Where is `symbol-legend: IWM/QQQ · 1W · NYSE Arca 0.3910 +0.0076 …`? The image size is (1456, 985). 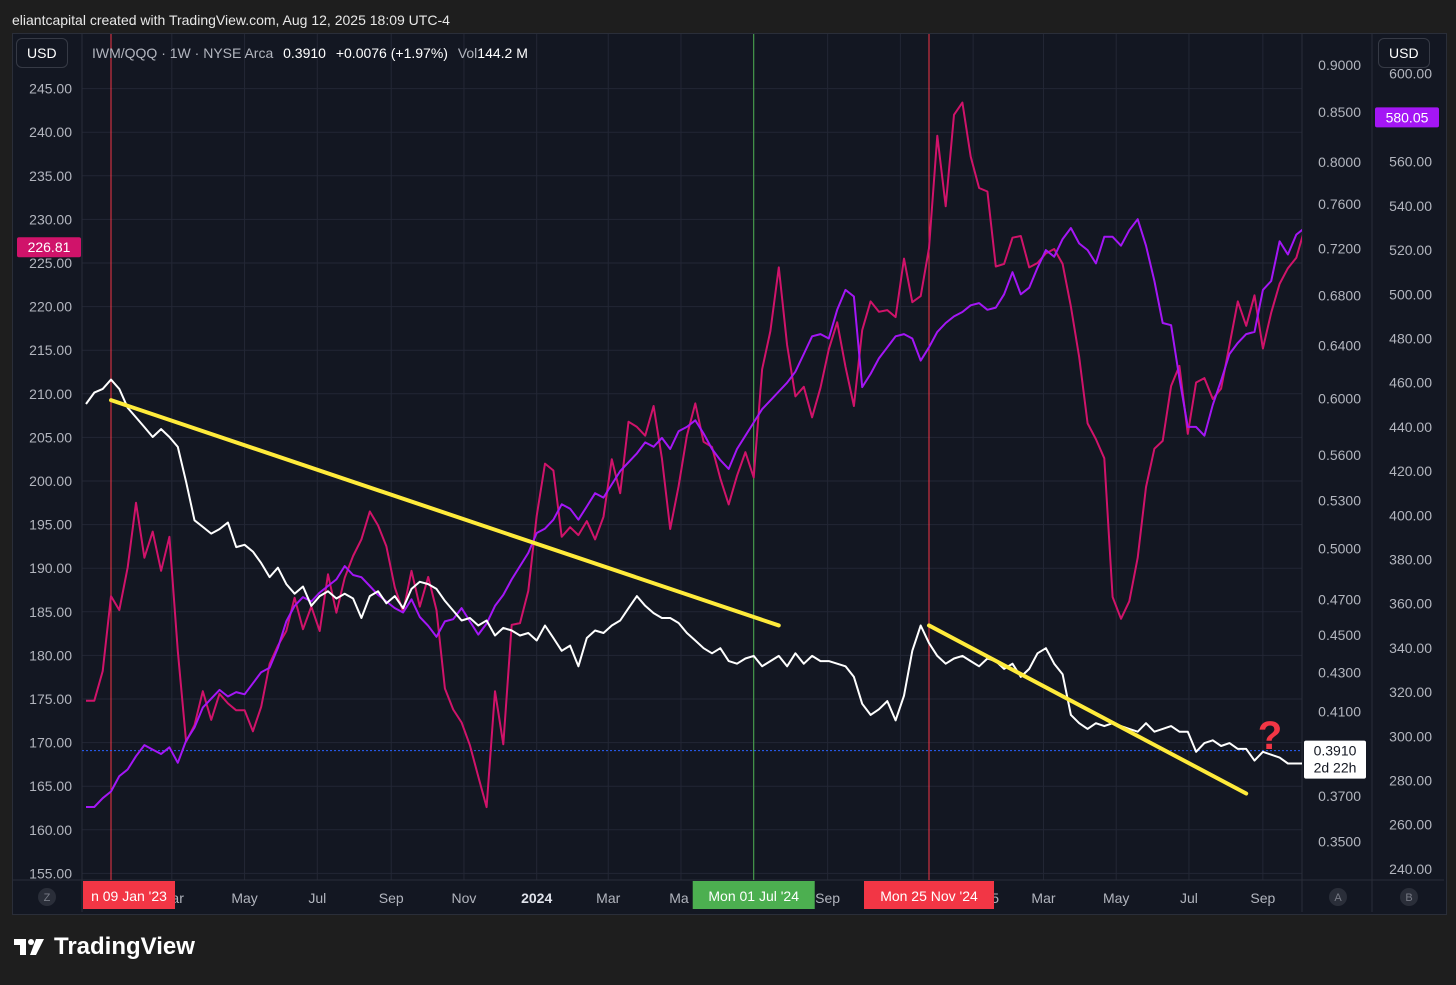 symbol-legend: IWM/QQQ · 1W · NYSE Arca 0.3910 +0.0076 … is located at coordinates (310, 53).